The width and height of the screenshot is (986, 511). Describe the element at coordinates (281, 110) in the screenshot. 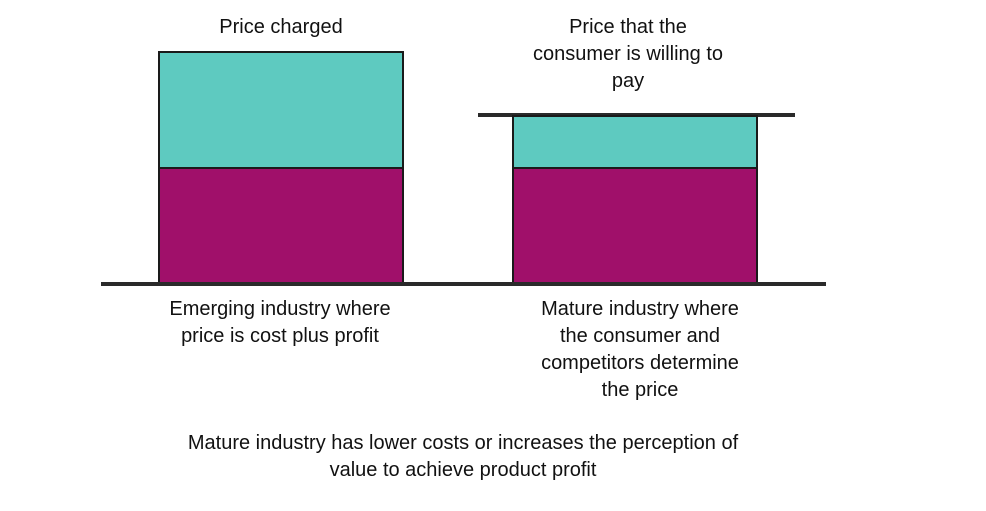

I see `left-profit-block` at that location.